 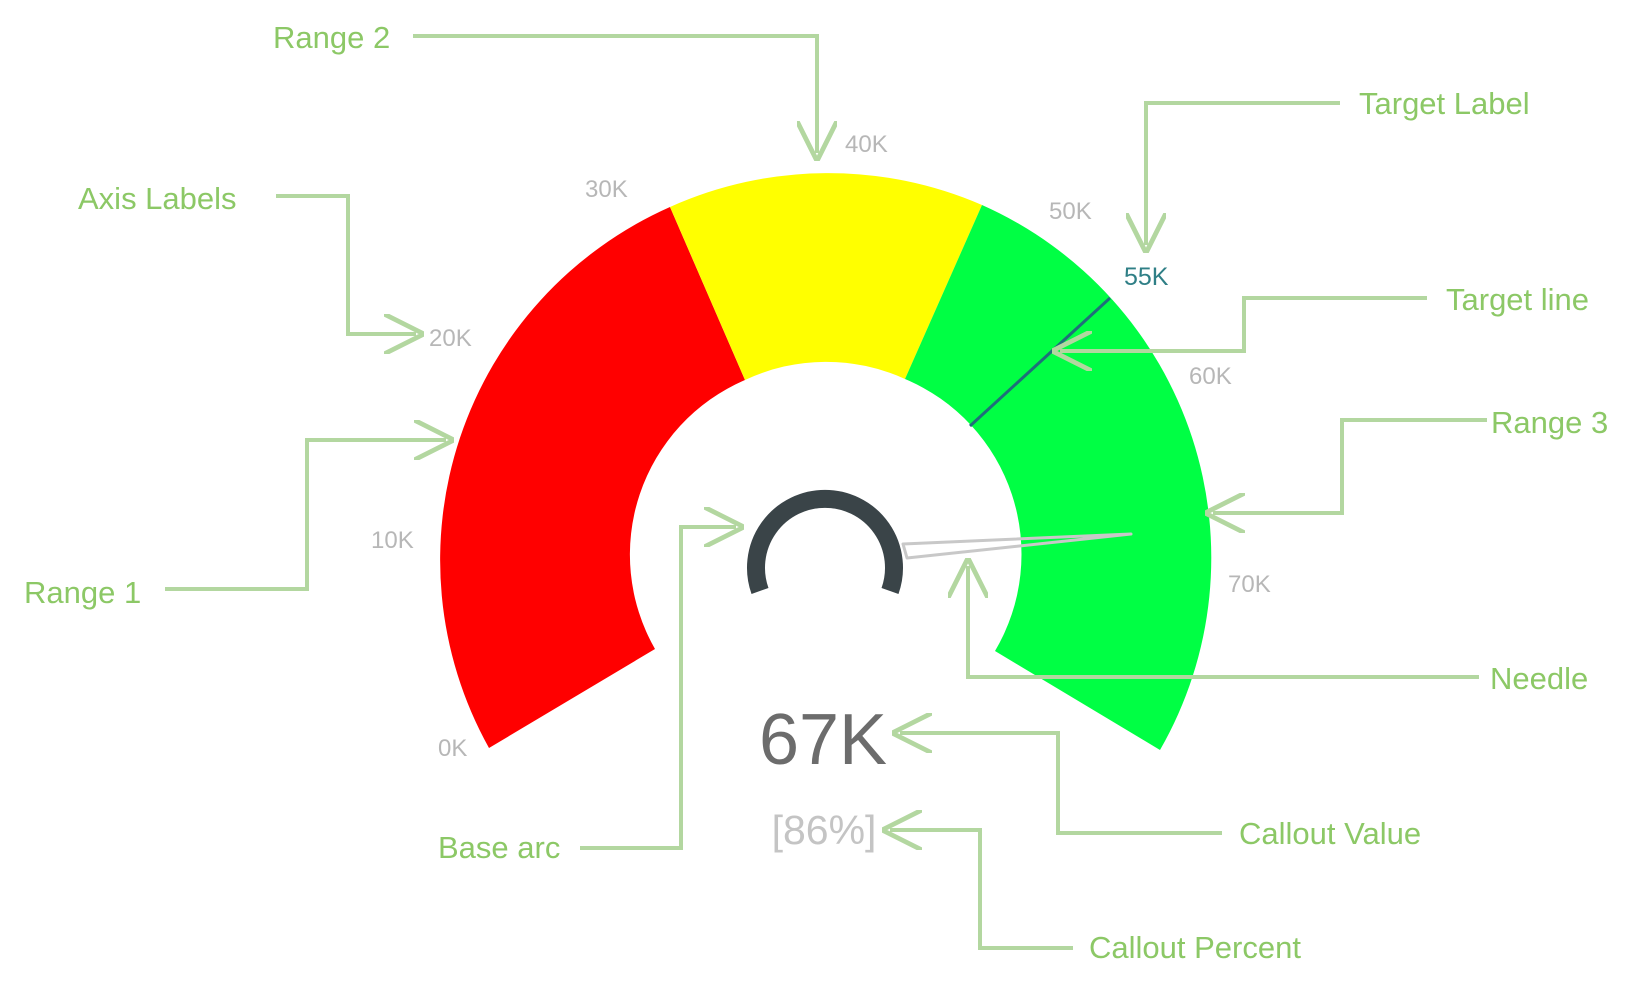 I want to click on axis-labels-arrow, so click(x=346, y=264).